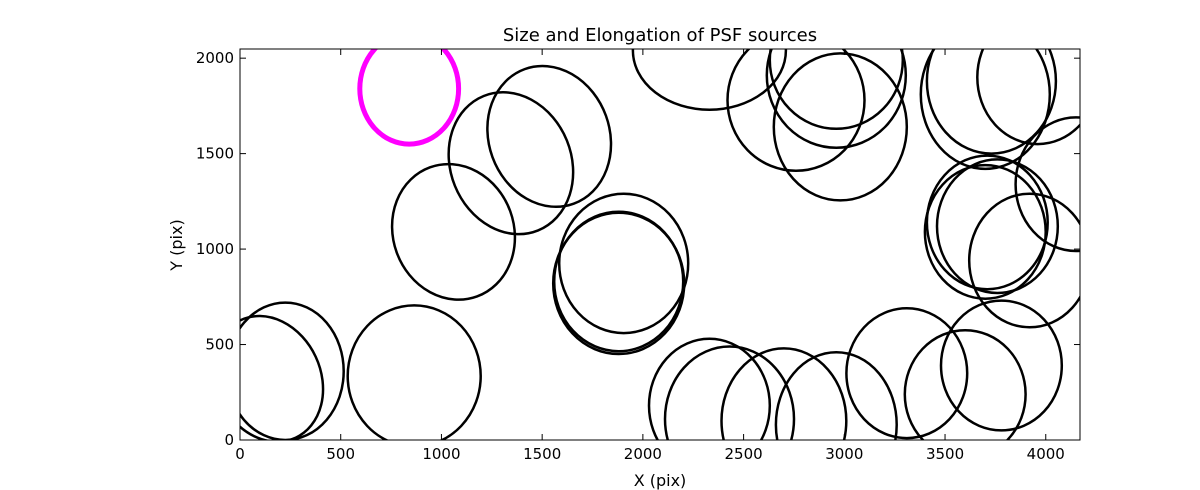 This screenshot has width=1200, height=490. What do you see at coordinates (240, 454) in the screenshot?
I see `x-tick-label: 0` at bounding box center [240, 454].